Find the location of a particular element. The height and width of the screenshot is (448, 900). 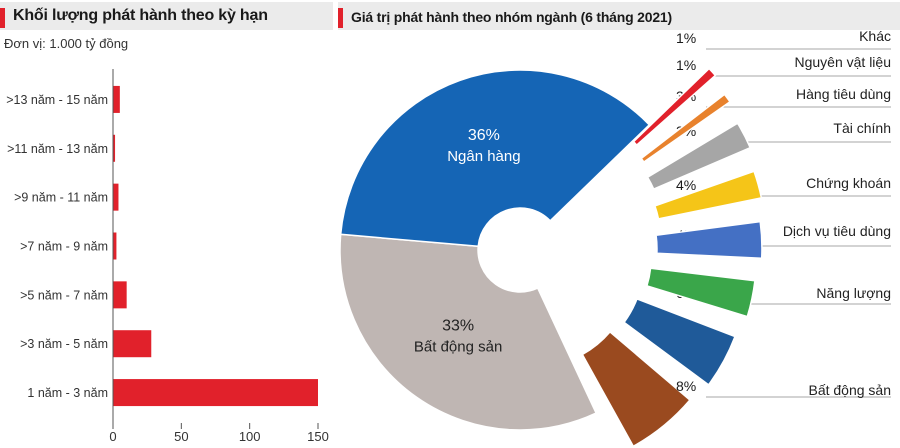

pie-value-label-5: 4% is located at coordinates (686, 185).